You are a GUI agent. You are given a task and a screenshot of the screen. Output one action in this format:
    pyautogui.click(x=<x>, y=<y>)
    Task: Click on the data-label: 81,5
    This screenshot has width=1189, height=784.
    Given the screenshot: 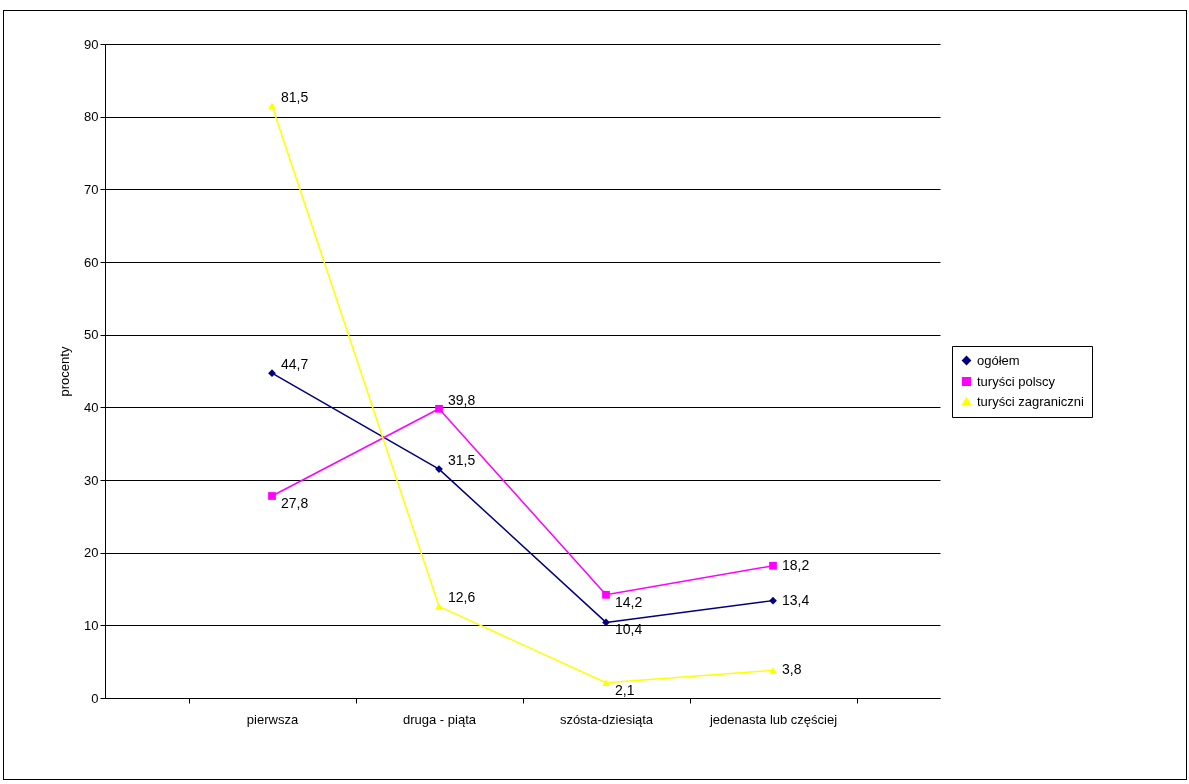 What is the action you would take?
    pyautogui.click(x=295, y=96)
    